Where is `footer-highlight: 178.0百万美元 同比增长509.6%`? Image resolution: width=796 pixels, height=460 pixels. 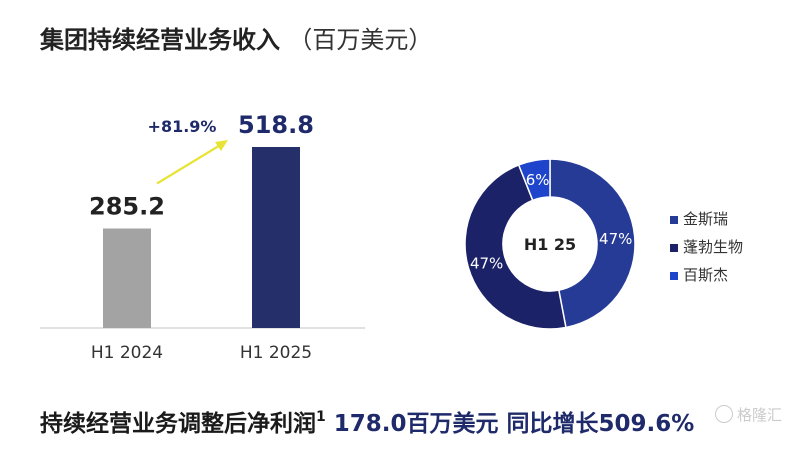 footer-highlight: 178.0百万美元 同比增长509.6% is located at coordinates (514, 424).